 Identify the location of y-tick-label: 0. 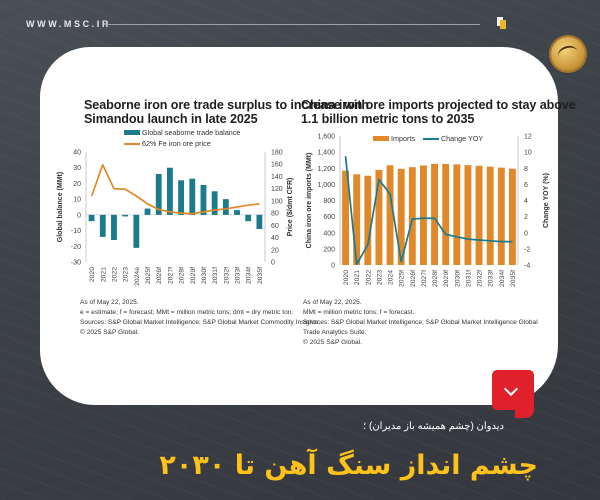
(79, 215).